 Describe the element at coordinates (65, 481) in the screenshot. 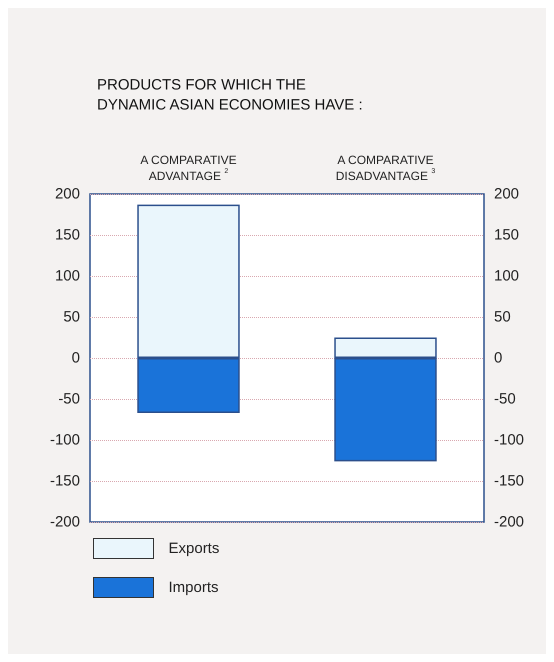

I see `y-tick-label: -150` at that location.